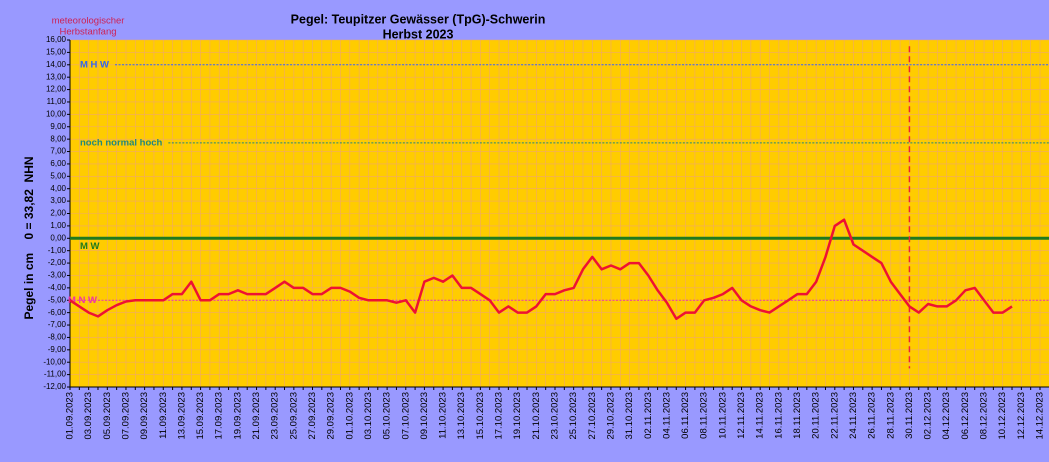 The width and height of the screenshot is (1049, 462). Describe the element at coordinates (965, 416) in the screenshot. I see `x-tick-label: 06.12.2023` at that location.